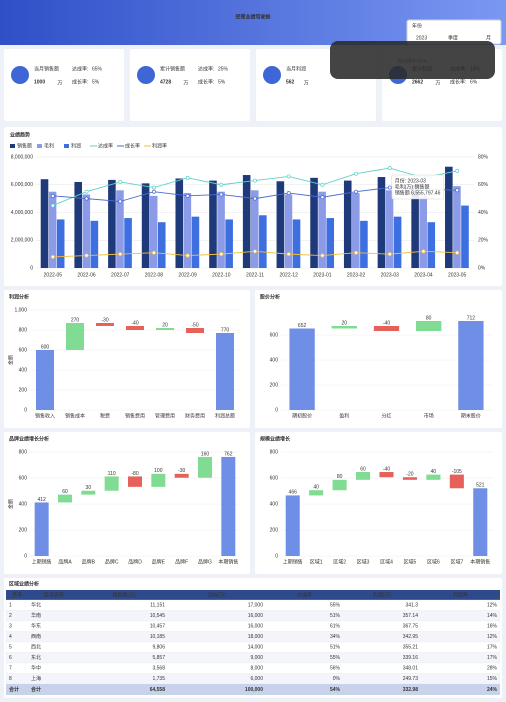 Image resolution: width=506 pixels, height=702 pixels. Describe the element at coordinates (255, 275) in the screenshot. I see `x-tick-label: 2022-11` at that location.